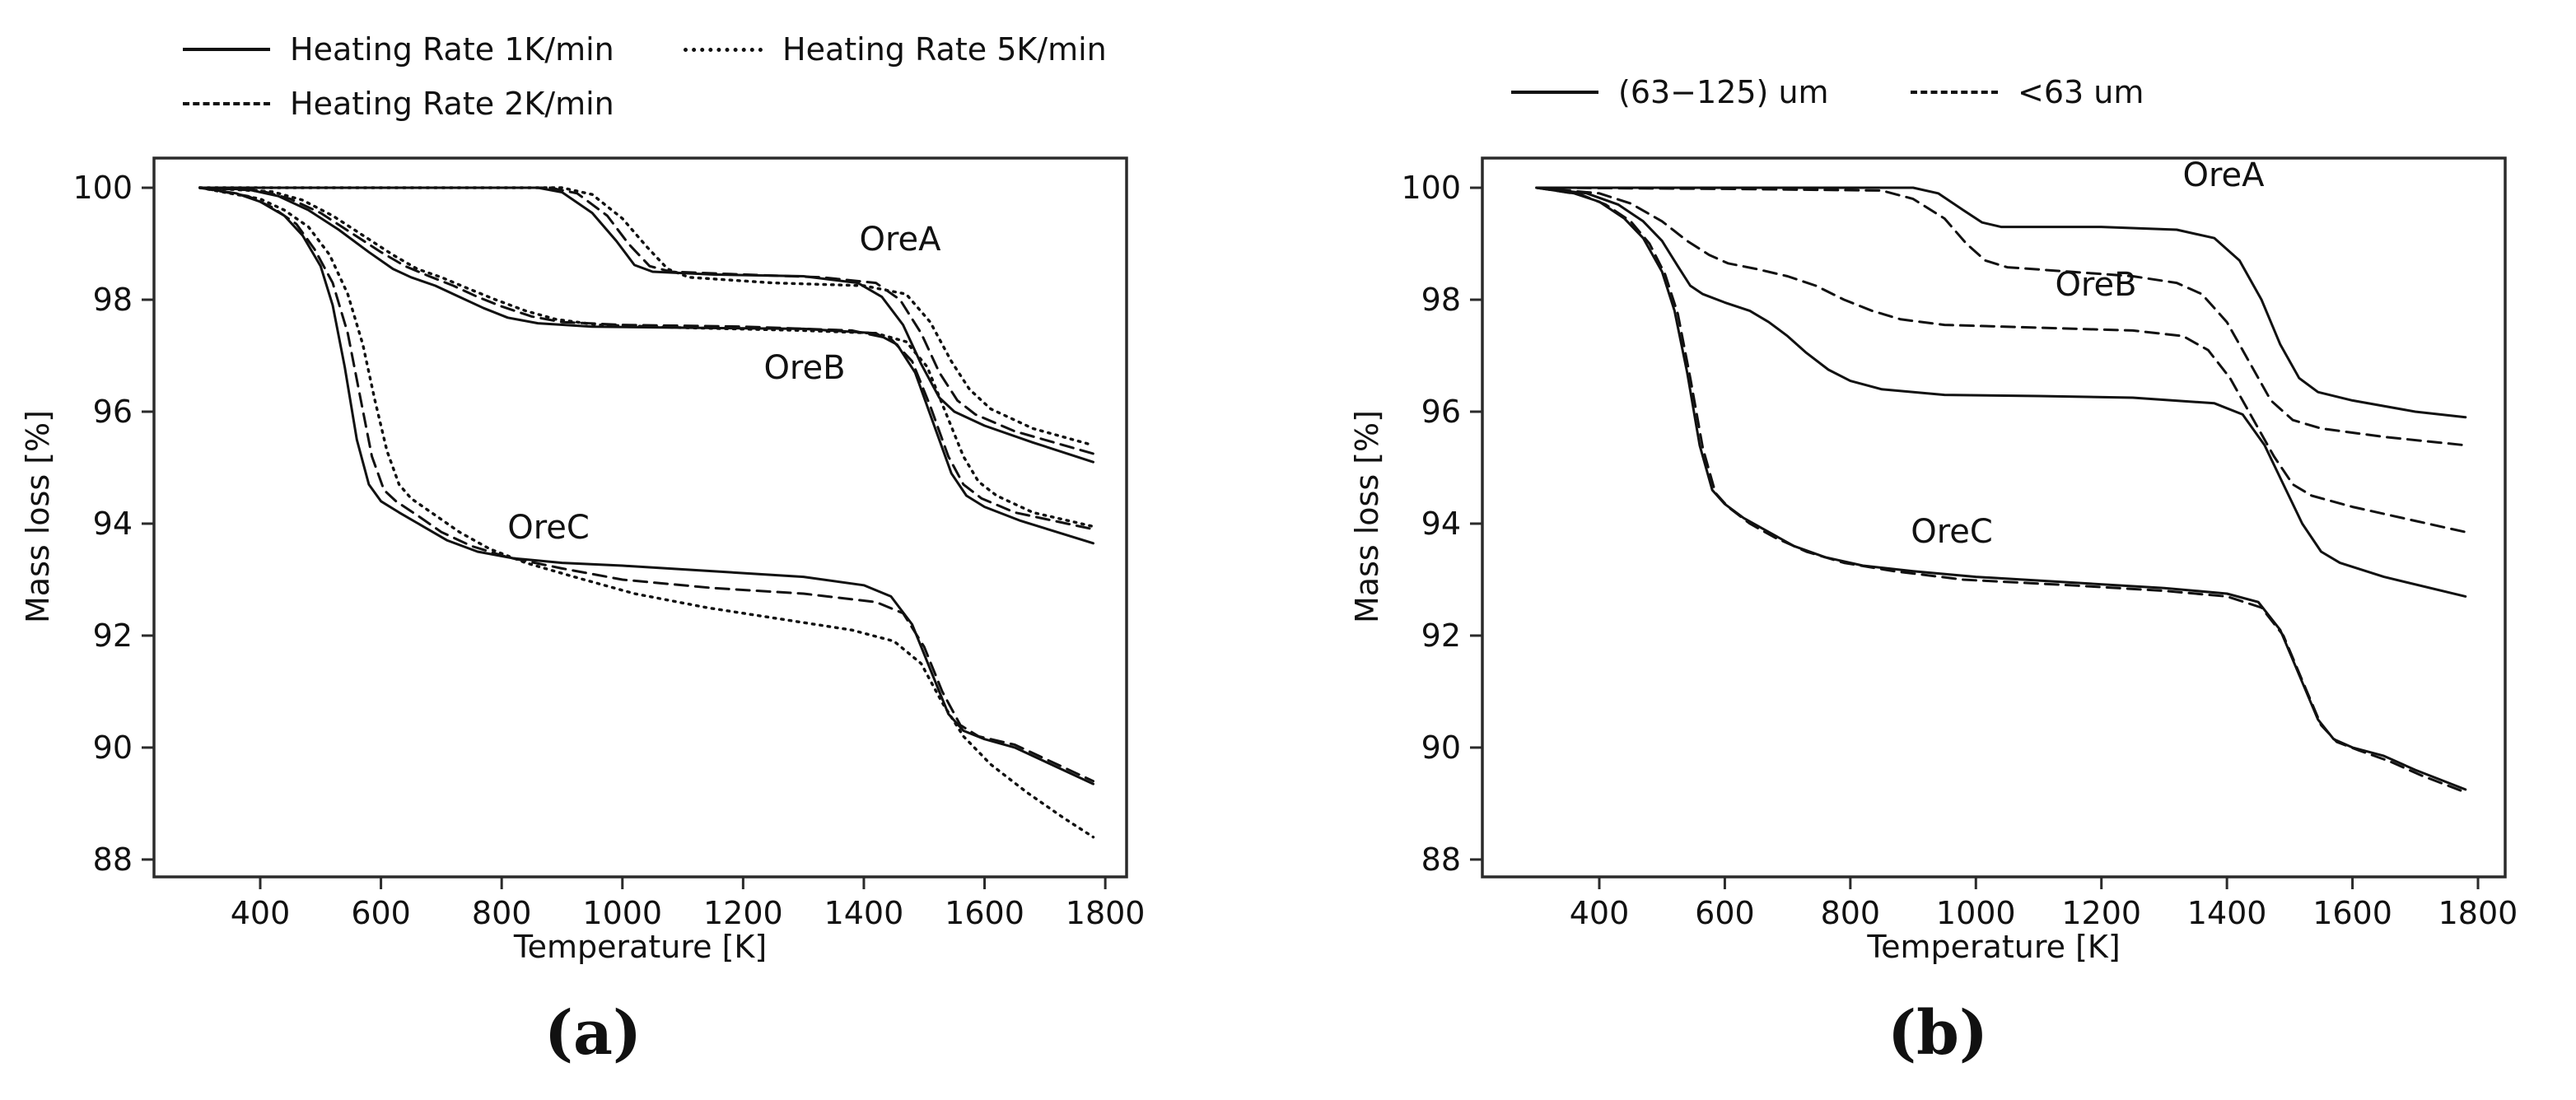  I want to click on curve-orea-63-um, so click(2001, 316).